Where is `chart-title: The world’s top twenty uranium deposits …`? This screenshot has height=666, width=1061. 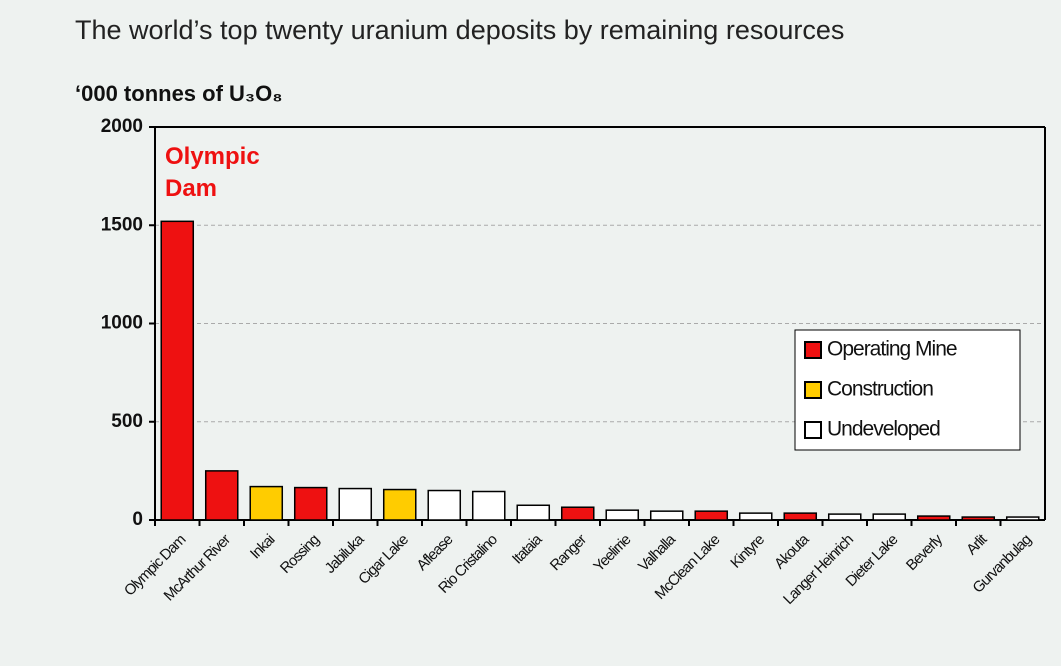 chart-title: The world’s top twenty uranium deposits … is located at coordinates (459, 30).